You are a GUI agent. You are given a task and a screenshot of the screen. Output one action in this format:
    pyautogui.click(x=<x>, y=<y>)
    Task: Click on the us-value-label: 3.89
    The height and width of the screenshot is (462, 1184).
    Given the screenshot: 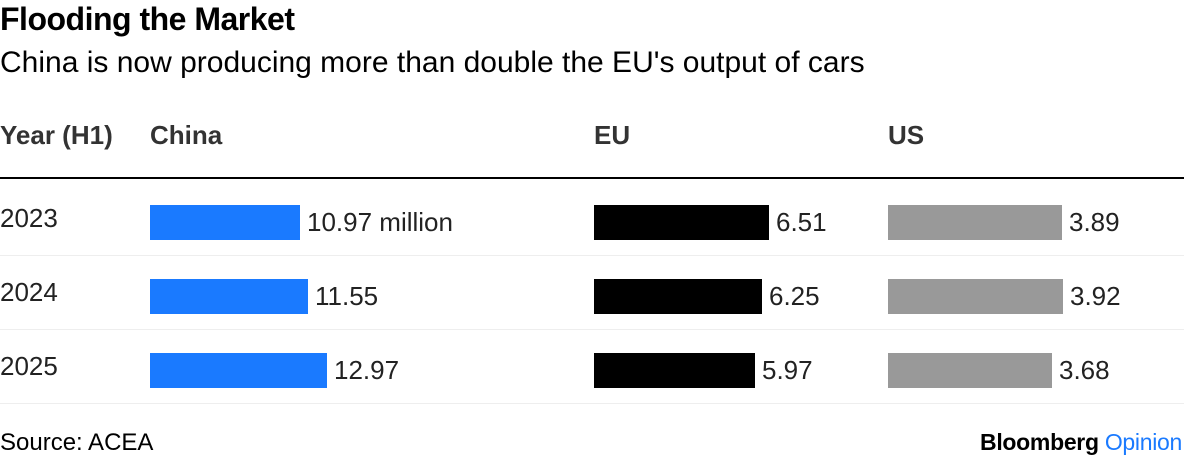 What is the action you would take?
    pyautogui.click(x=1094, y=222)
    